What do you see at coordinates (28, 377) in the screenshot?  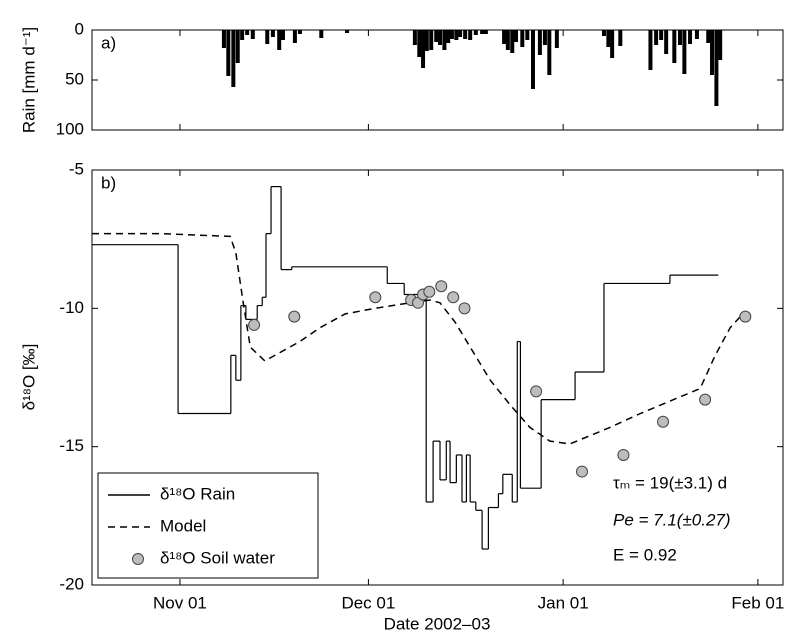 I see `y-axis-label: δ¹⁸O [‰]` at bounding box center [28, 377].